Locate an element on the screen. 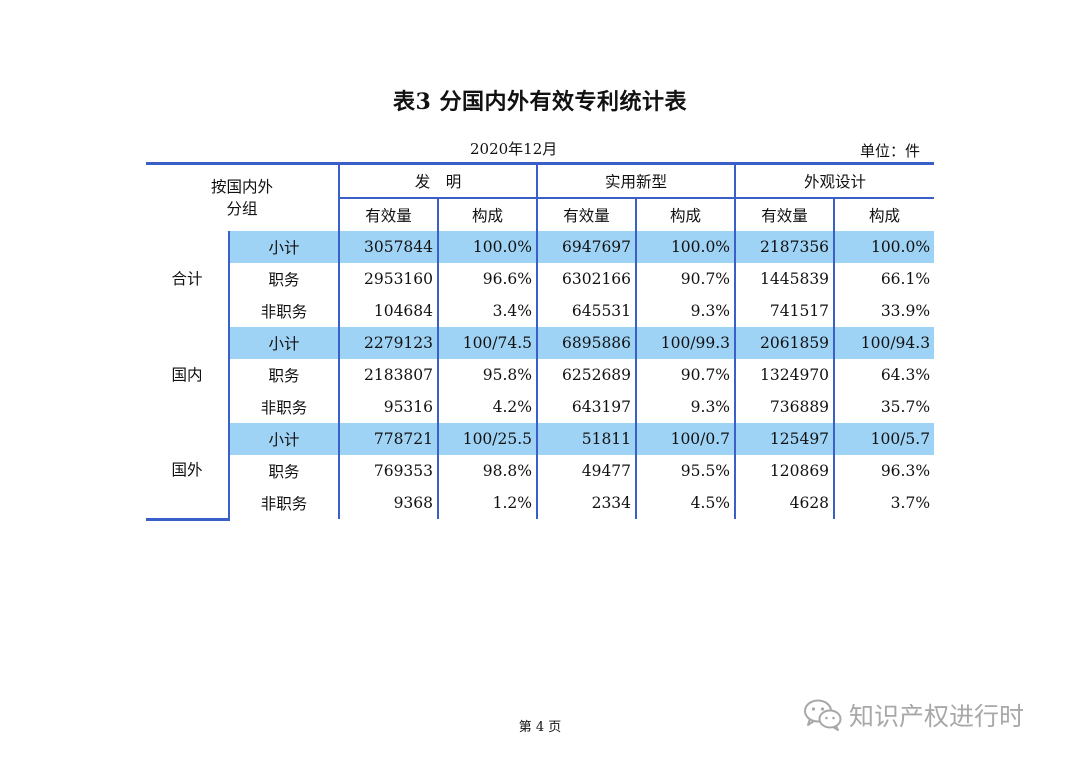 Image resolution: width=1080 pixels, height=763 pixels. table-cell: 769353 is located at coordinates (388, 471).